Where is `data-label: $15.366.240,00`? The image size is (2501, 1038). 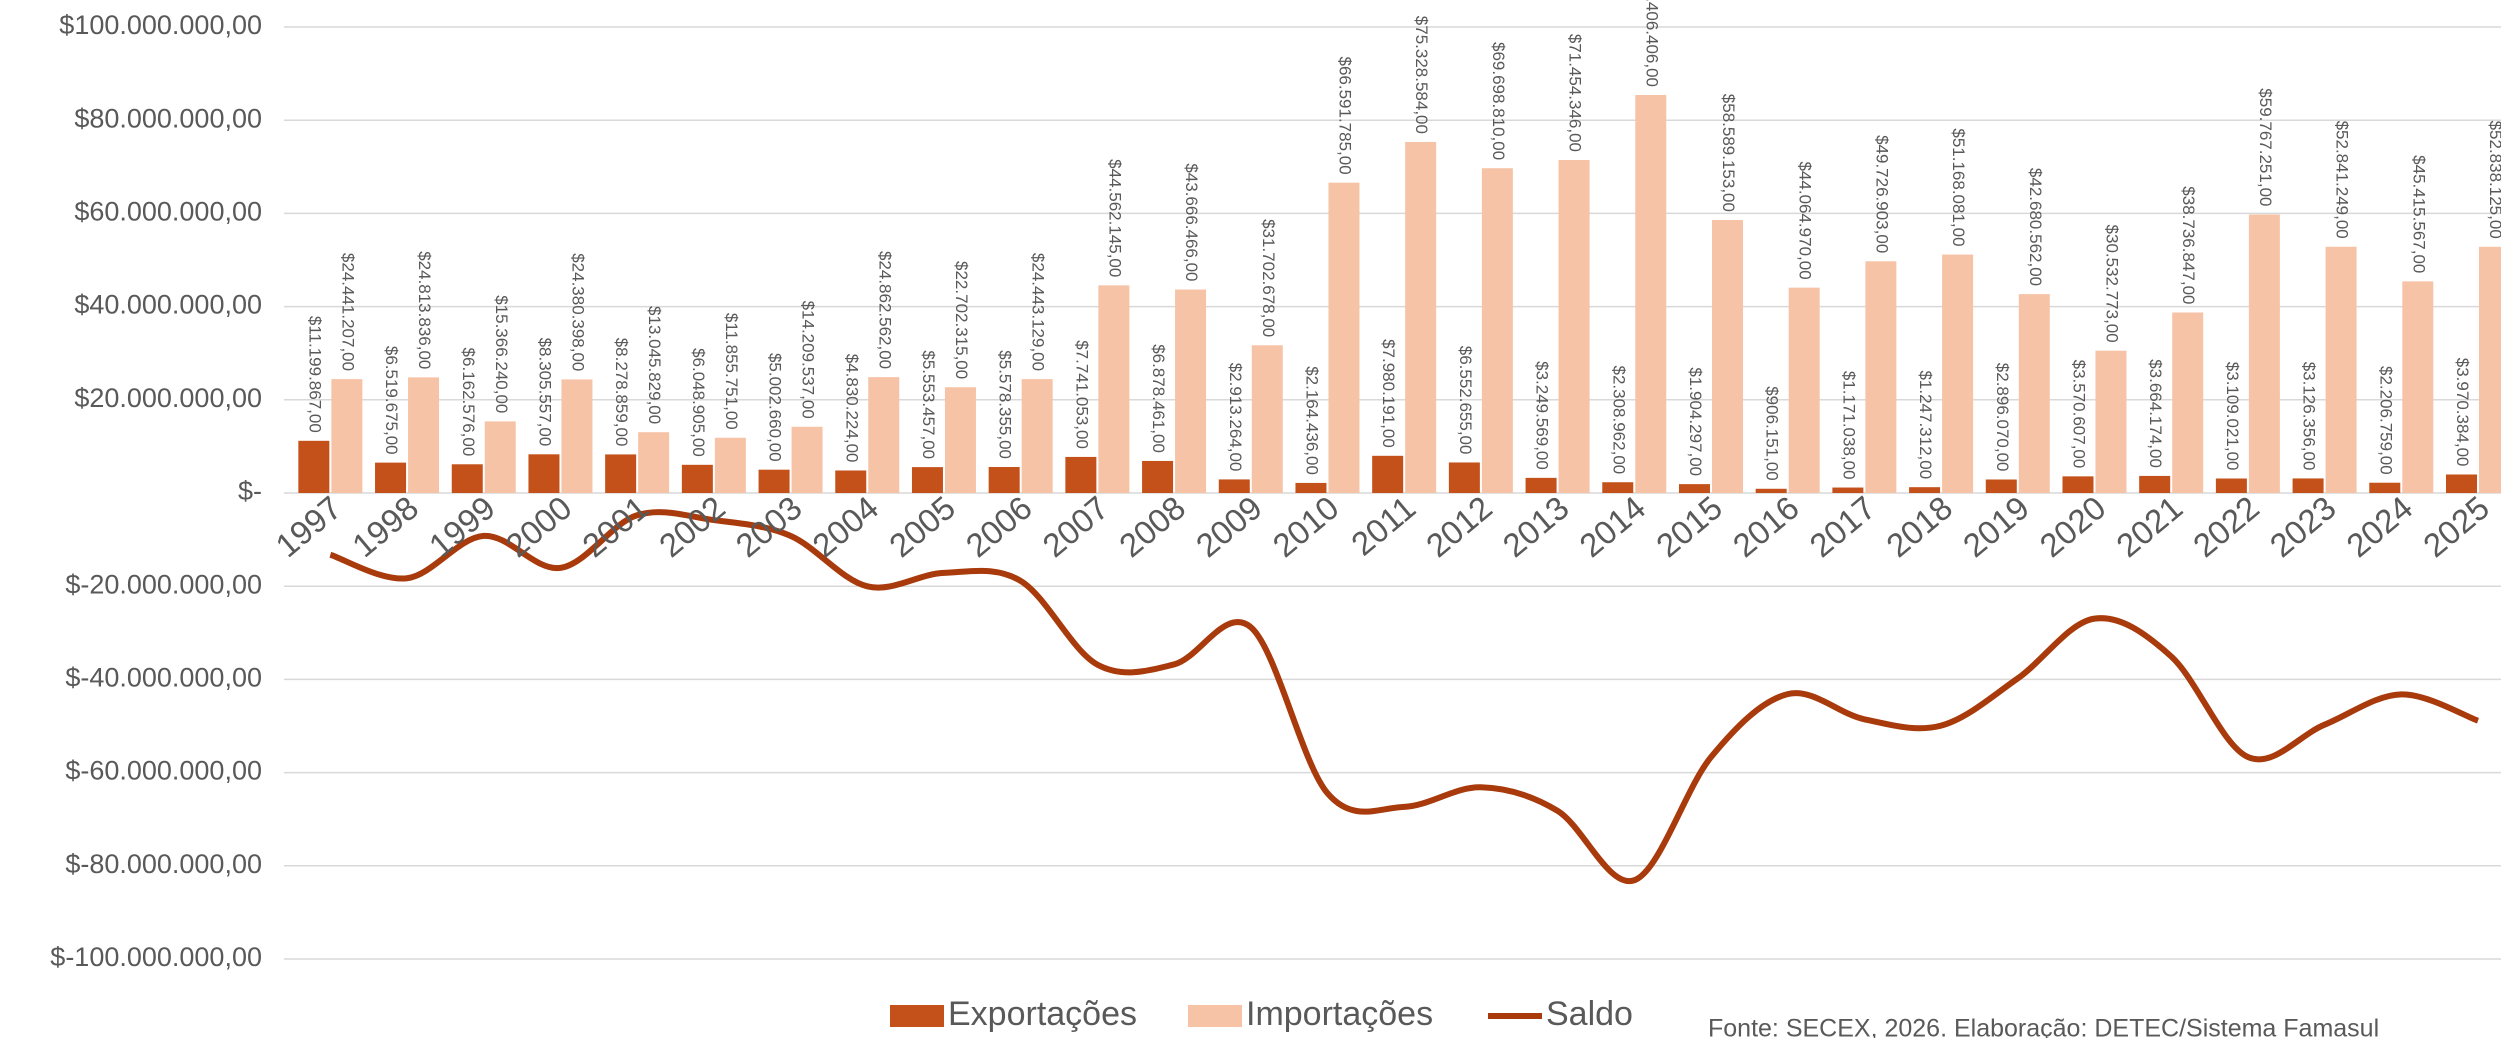 data-label: $15.366.240,00 is located at coordinates (501, 354).